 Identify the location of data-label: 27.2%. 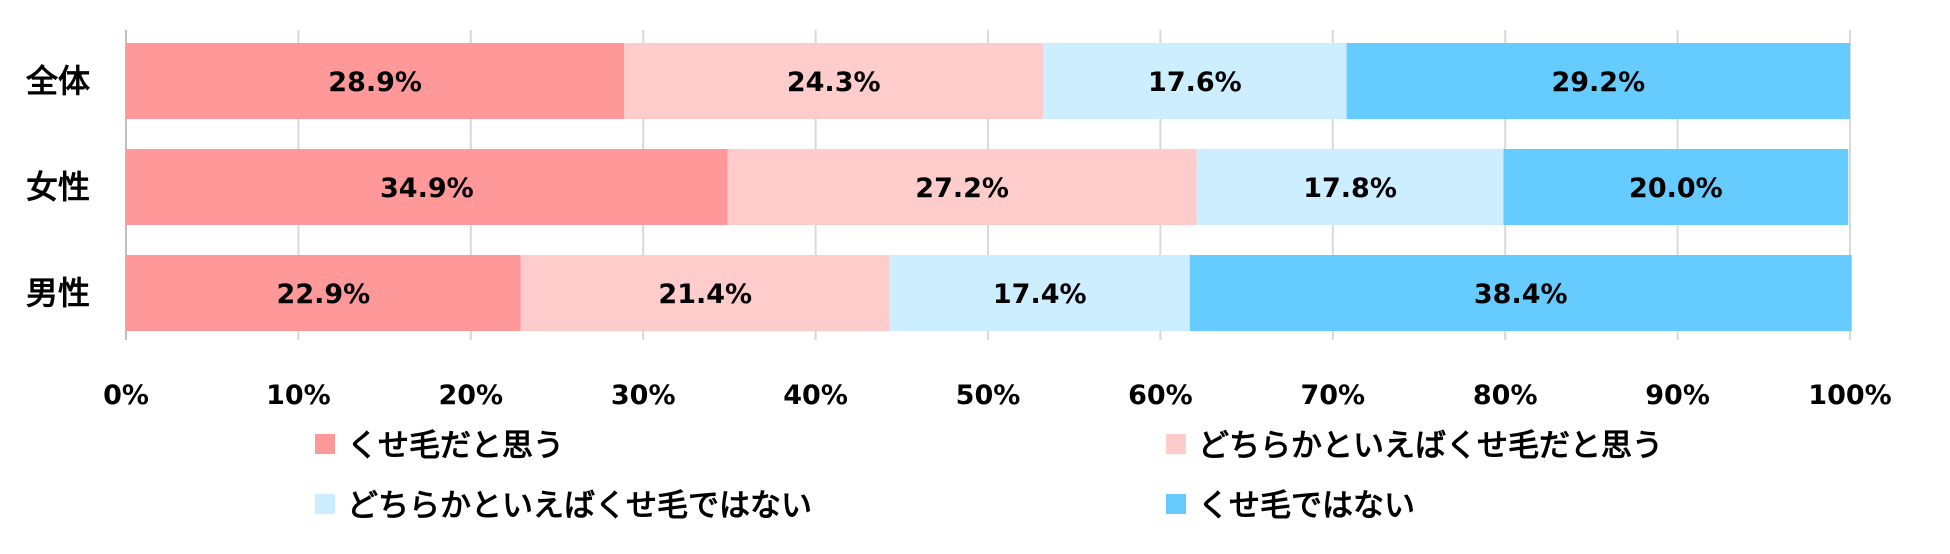
(962, 188).